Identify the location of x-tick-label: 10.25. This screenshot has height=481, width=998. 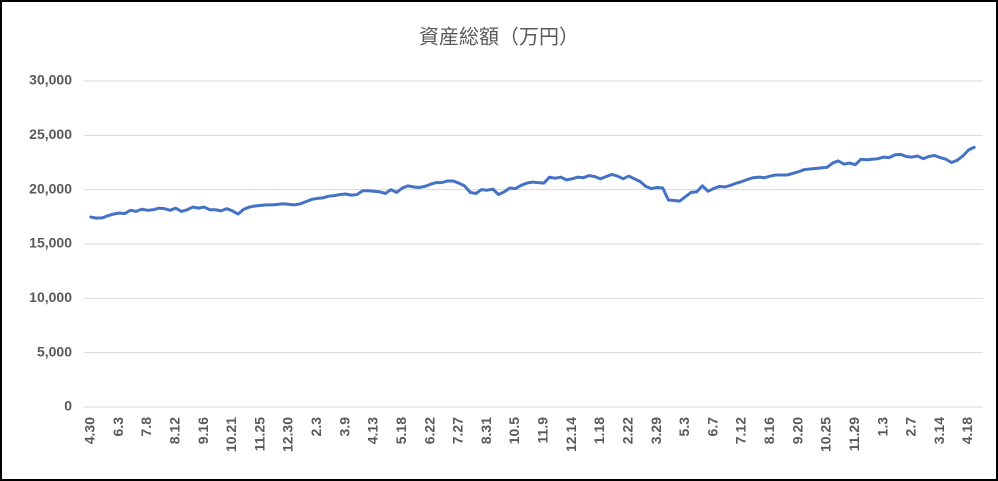
(826, 434).